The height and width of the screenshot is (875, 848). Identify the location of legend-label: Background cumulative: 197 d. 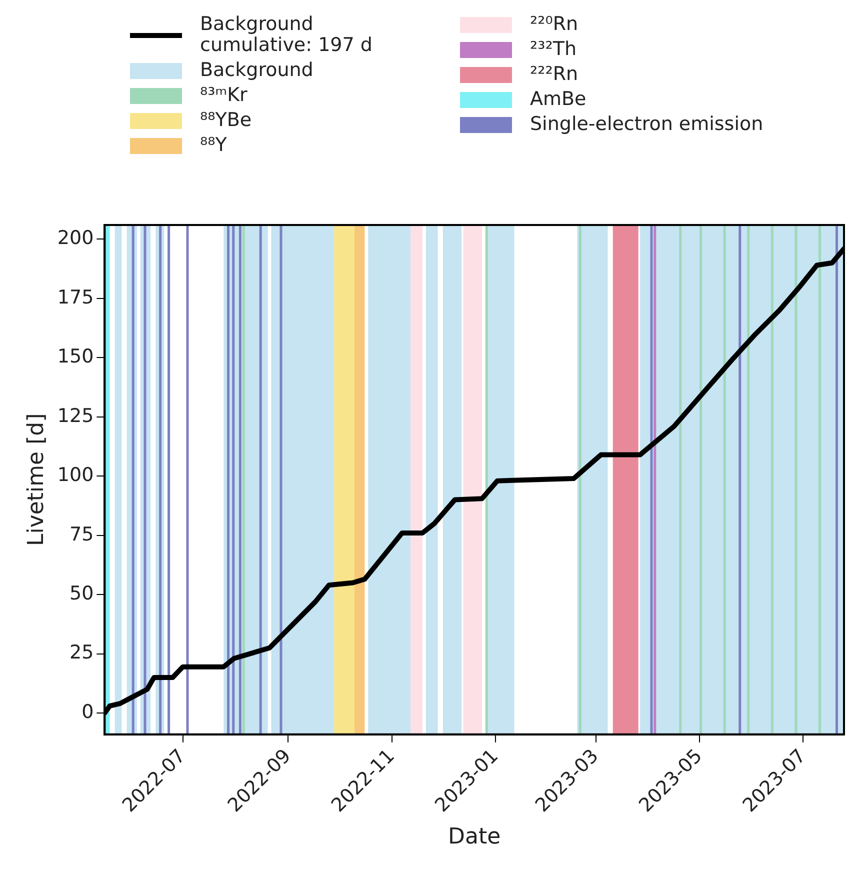
(287, 34).